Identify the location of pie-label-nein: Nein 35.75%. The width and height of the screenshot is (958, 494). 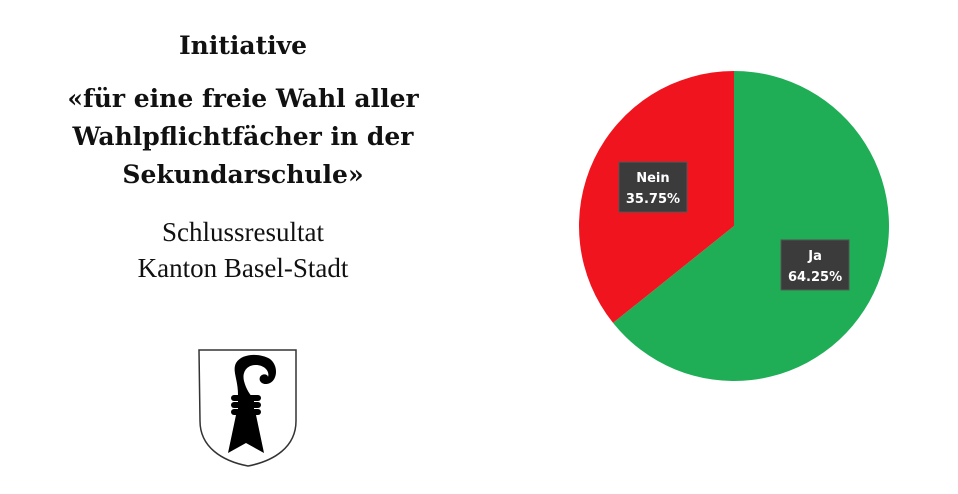
(653, 187).